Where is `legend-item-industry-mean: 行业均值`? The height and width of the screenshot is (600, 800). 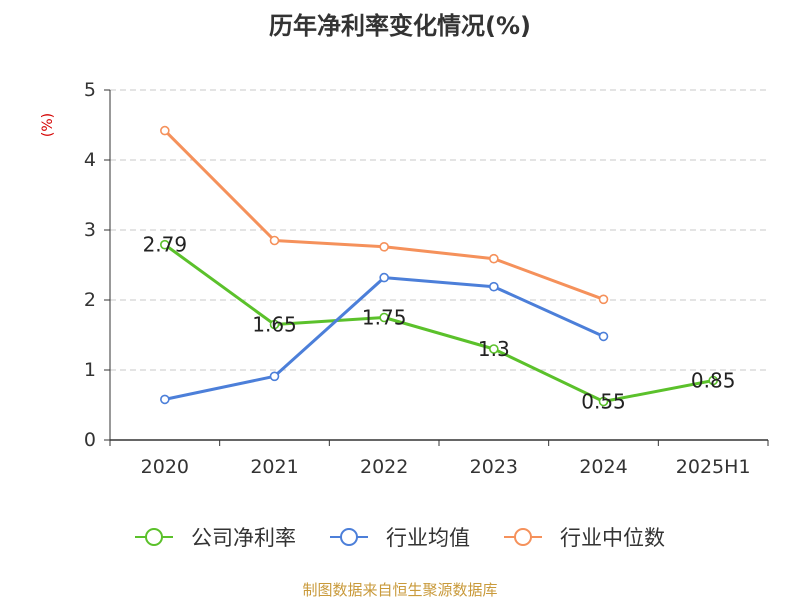 legend-item-industry-mean: 行业均值 is located at coordinates (400, 537).